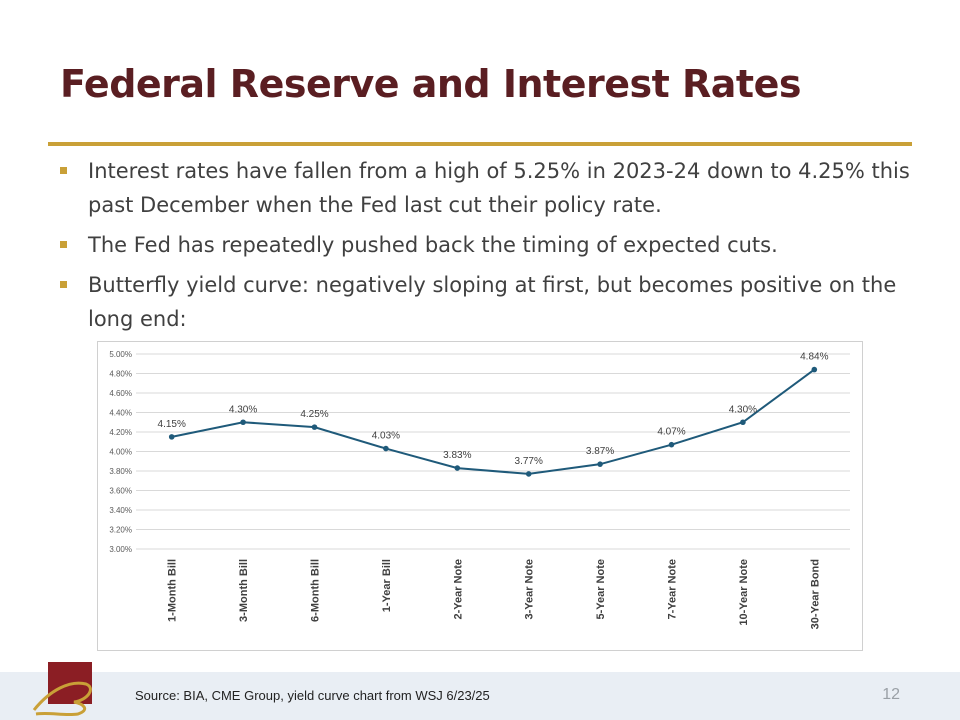  I want to click on x-tick-label: 30-Year Bond, so click(815, 594).